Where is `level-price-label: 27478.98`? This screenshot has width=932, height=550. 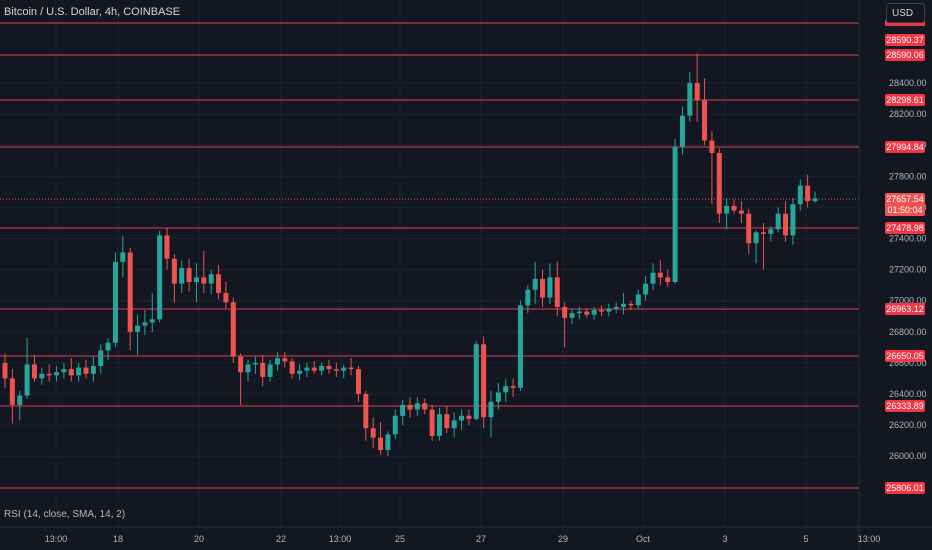
level-price-label: 27478.98 is located at coordinates (905, 228).